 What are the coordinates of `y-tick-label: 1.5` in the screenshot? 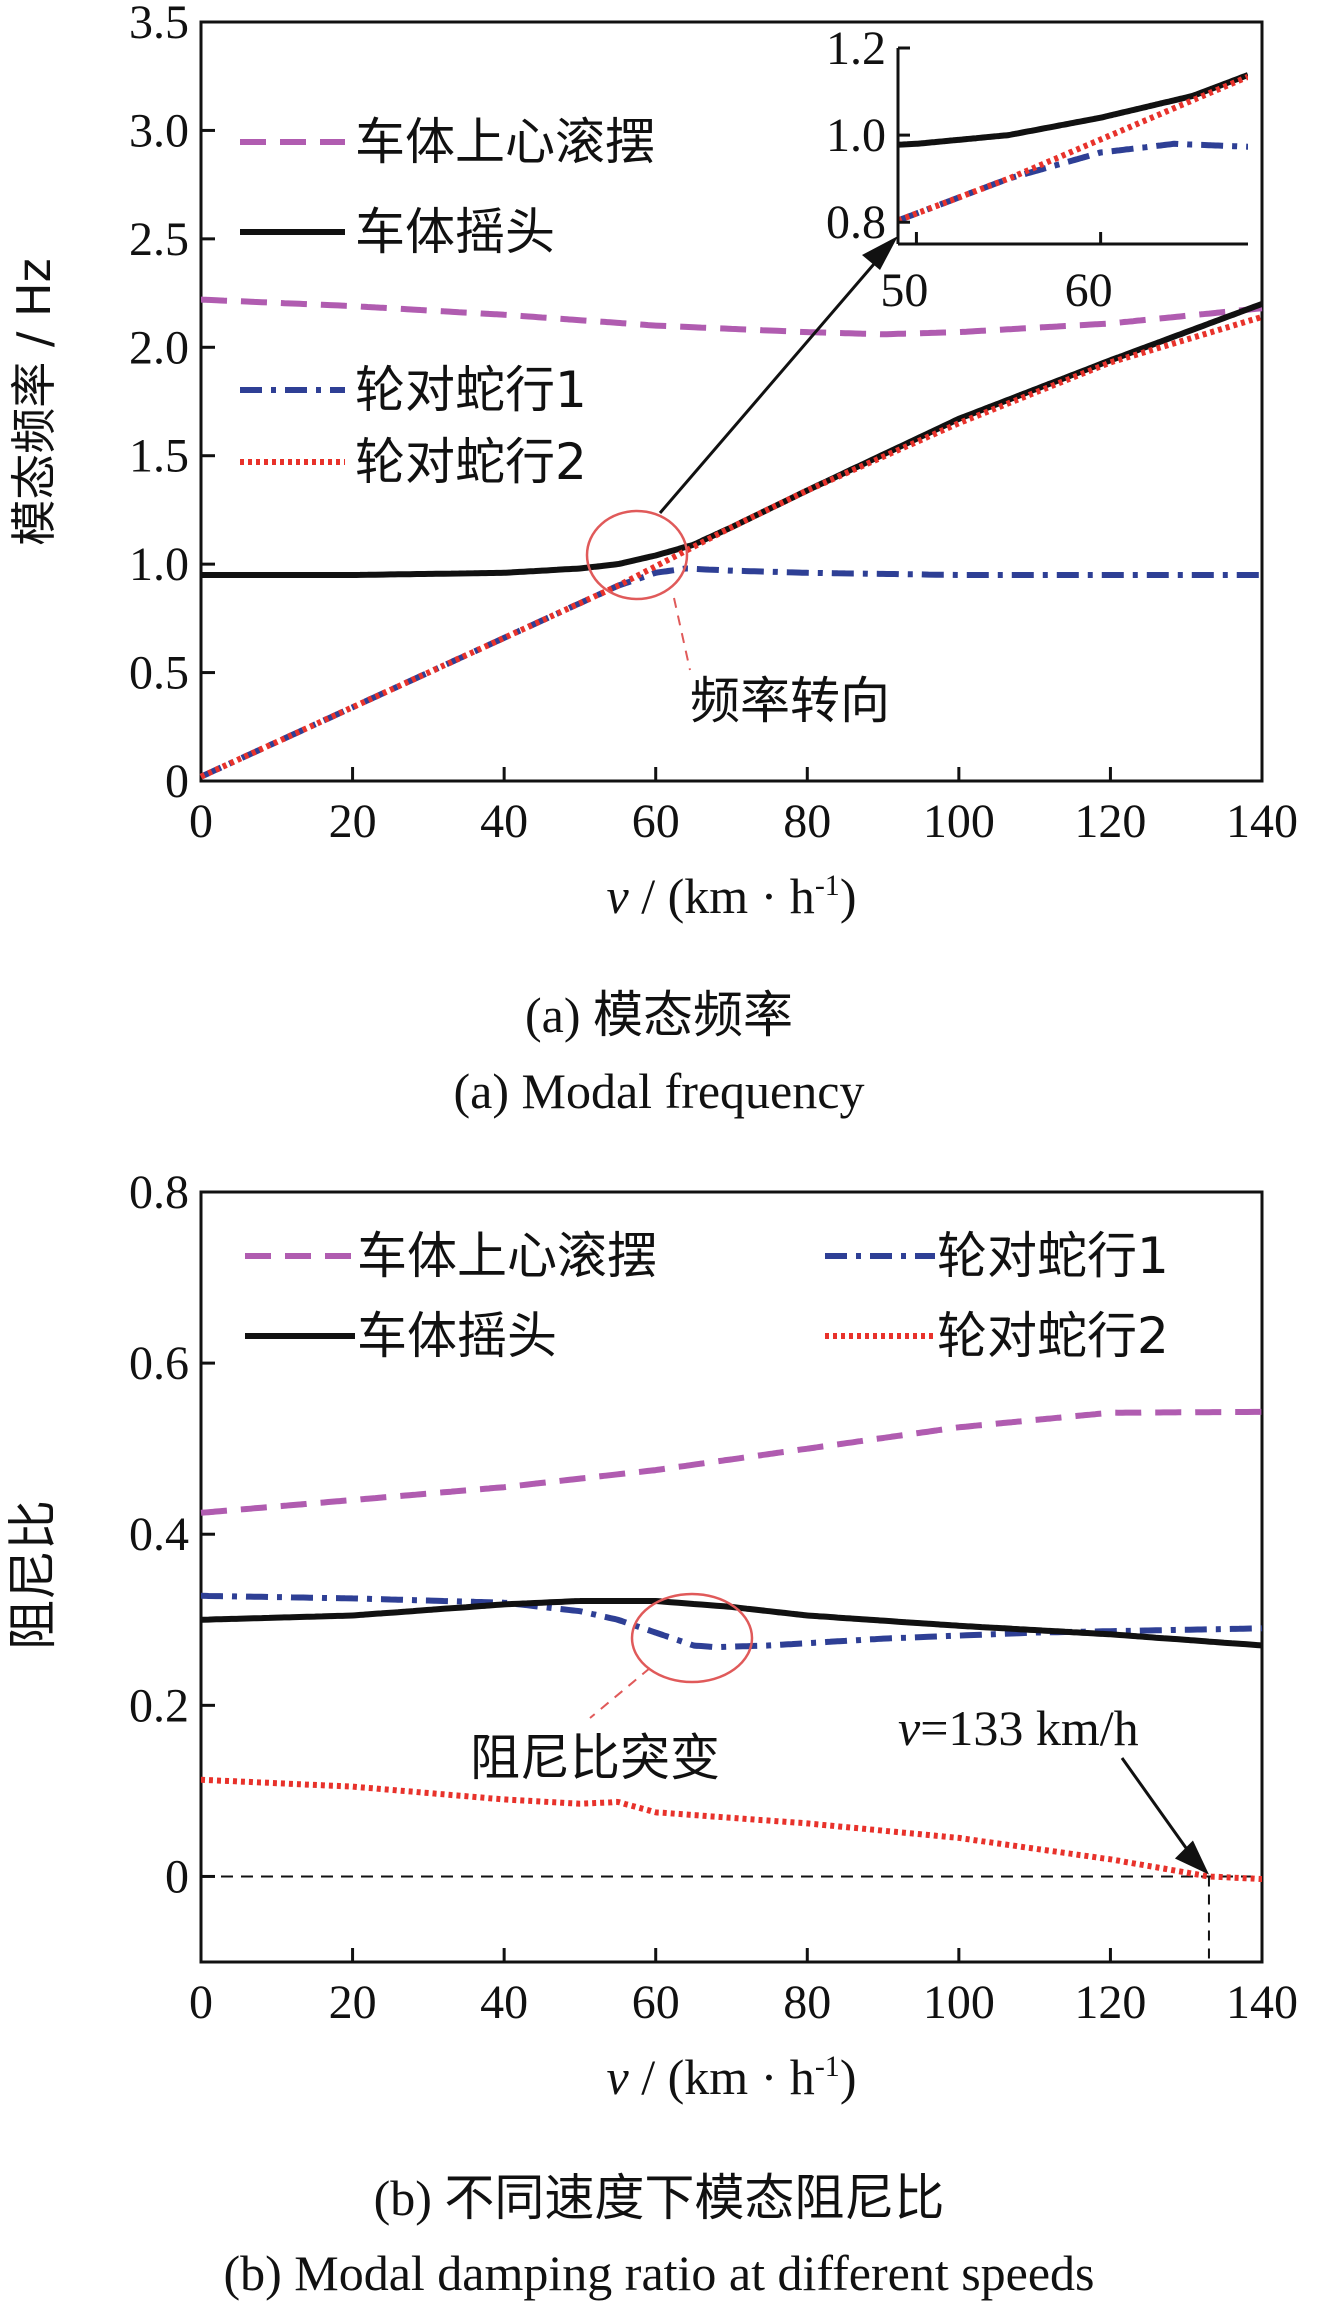 It's located at (159, 456).